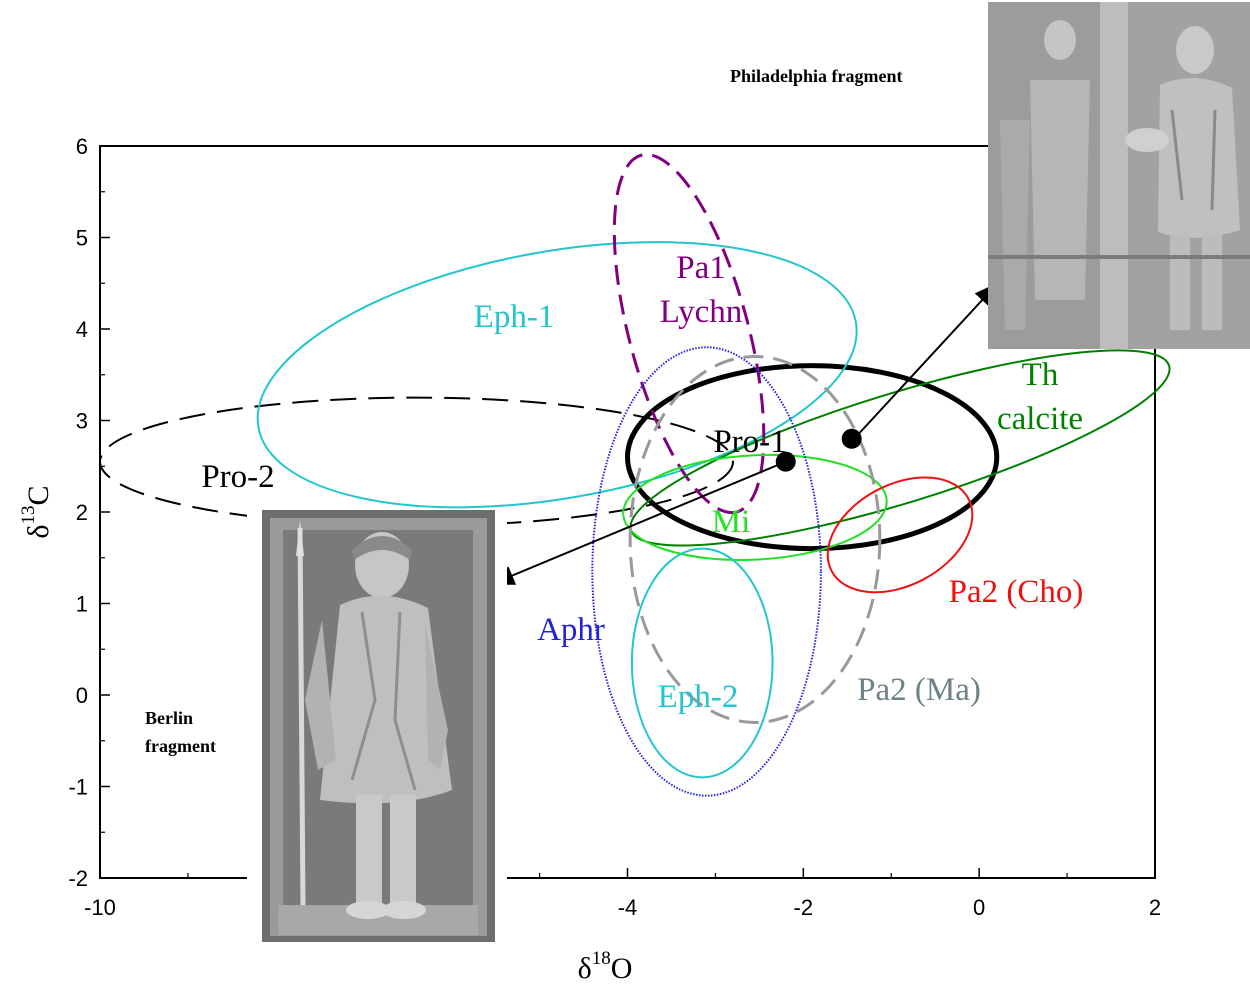 The image size is (1250, 987). I want to click on arrow-to-philadelphia, so click(925, 361).